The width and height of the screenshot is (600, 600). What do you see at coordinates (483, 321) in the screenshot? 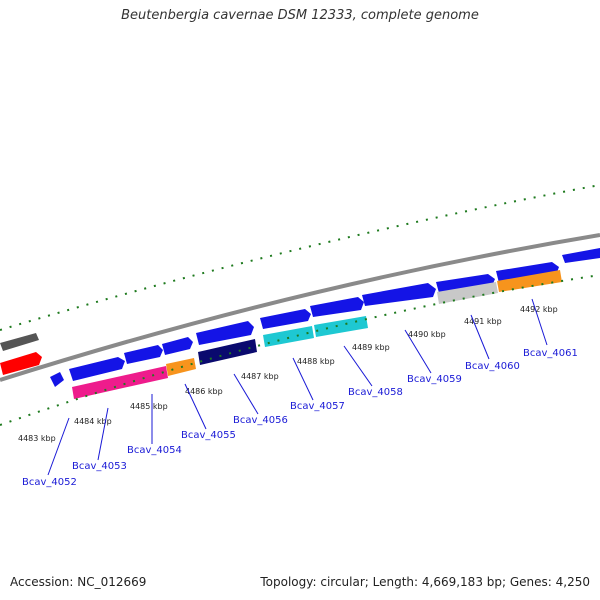
I see `kbp-label: 4491 kbp` at bounding box center [483, 321].